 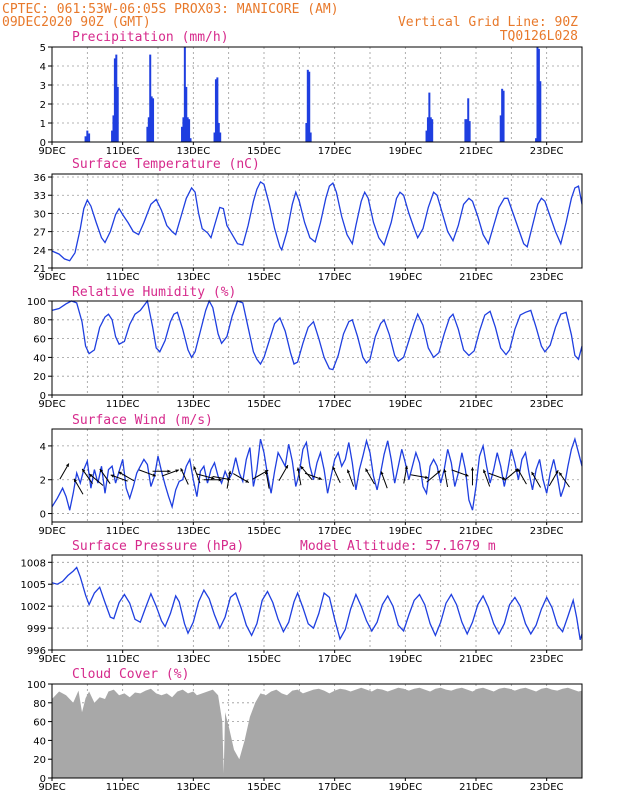 I want to click on rh-ytick-label: 40, so click(x=39, y=358).